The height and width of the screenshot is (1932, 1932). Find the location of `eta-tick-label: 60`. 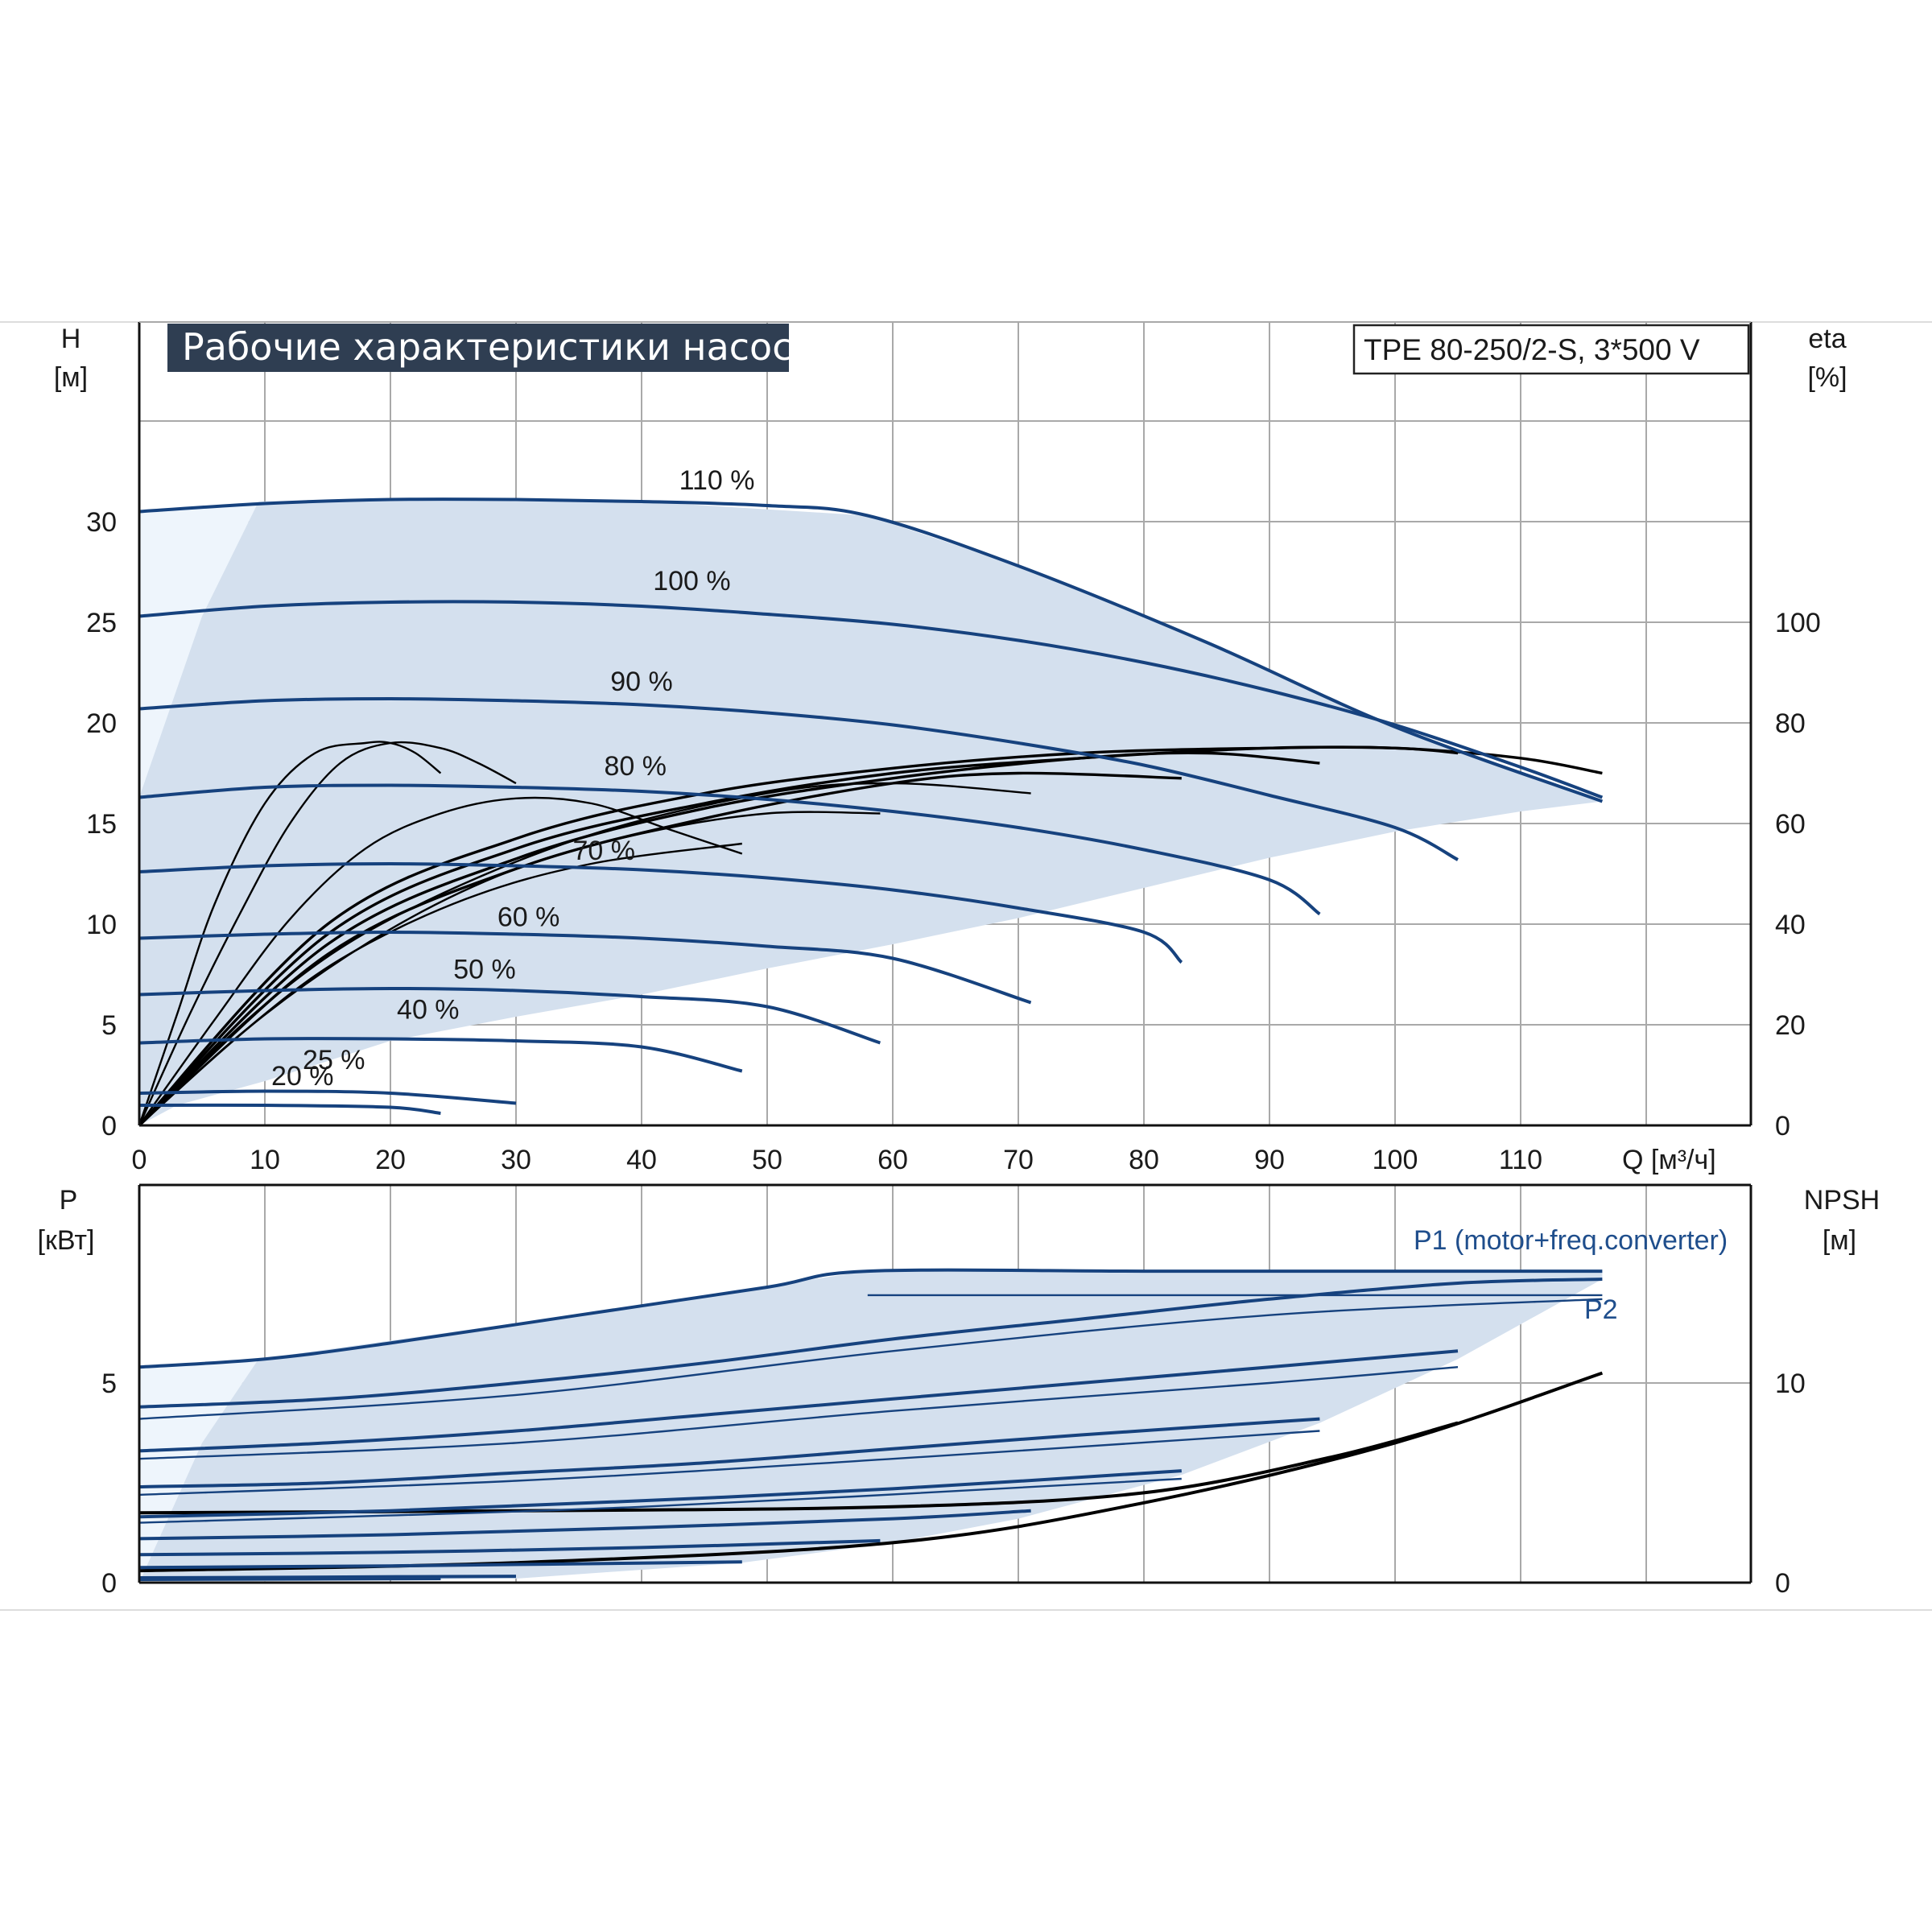

eta-tick-label: 60 is located at coordinates (1790, 824).